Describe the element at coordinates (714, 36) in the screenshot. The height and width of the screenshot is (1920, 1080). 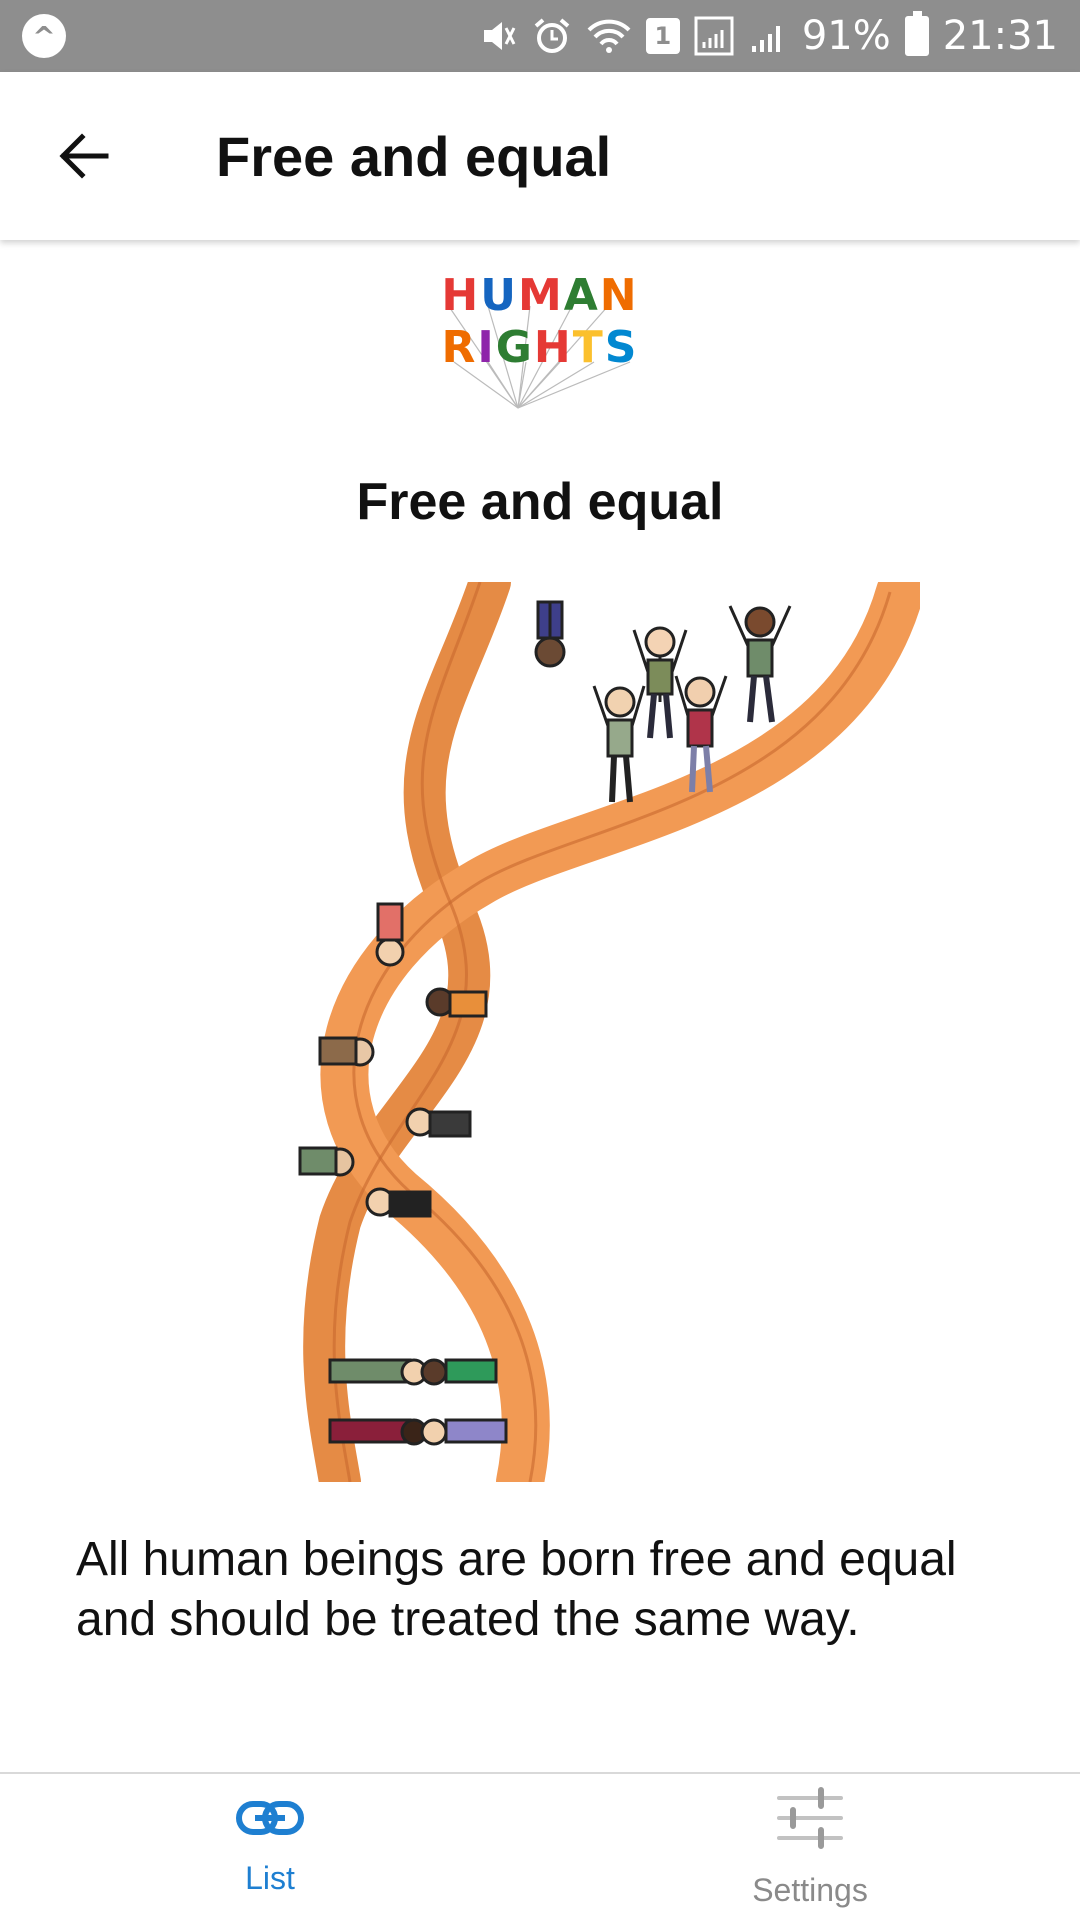
I see `signal-icon` at that location.